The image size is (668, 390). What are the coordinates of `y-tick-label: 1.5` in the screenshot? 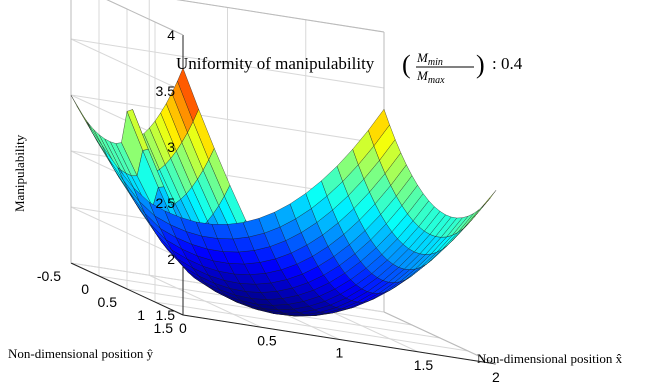 It's located at (164, 328).